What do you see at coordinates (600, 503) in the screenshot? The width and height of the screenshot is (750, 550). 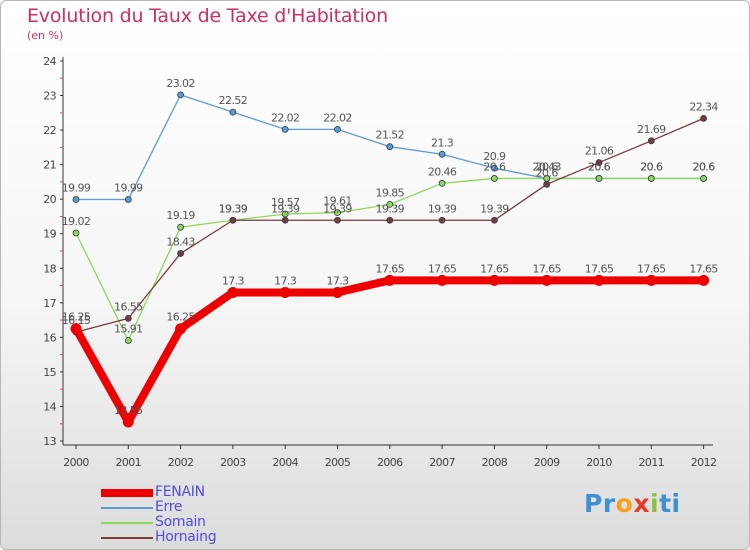 I see `logo-letter: Pr` at bounding box center [600, 503].